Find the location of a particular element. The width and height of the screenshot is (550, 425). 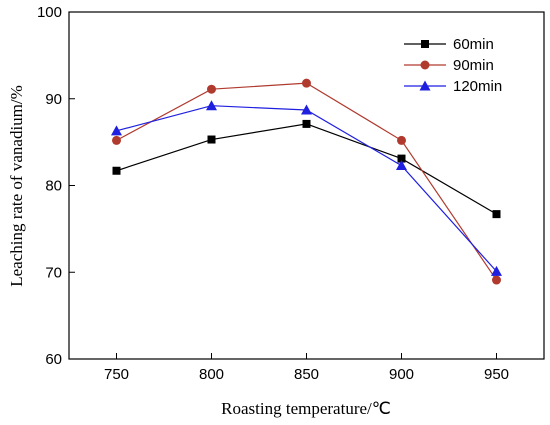

x-tick-label: 900 is located at coordinates (401, 374).